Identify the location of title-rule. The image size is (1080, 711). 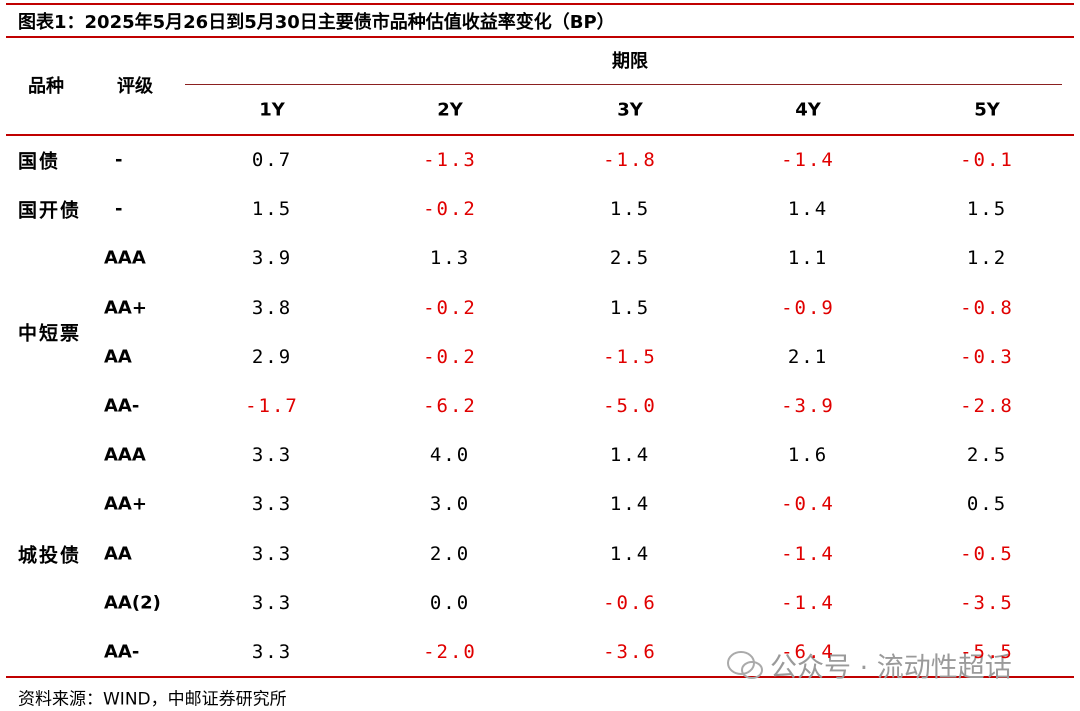
(540, 37).